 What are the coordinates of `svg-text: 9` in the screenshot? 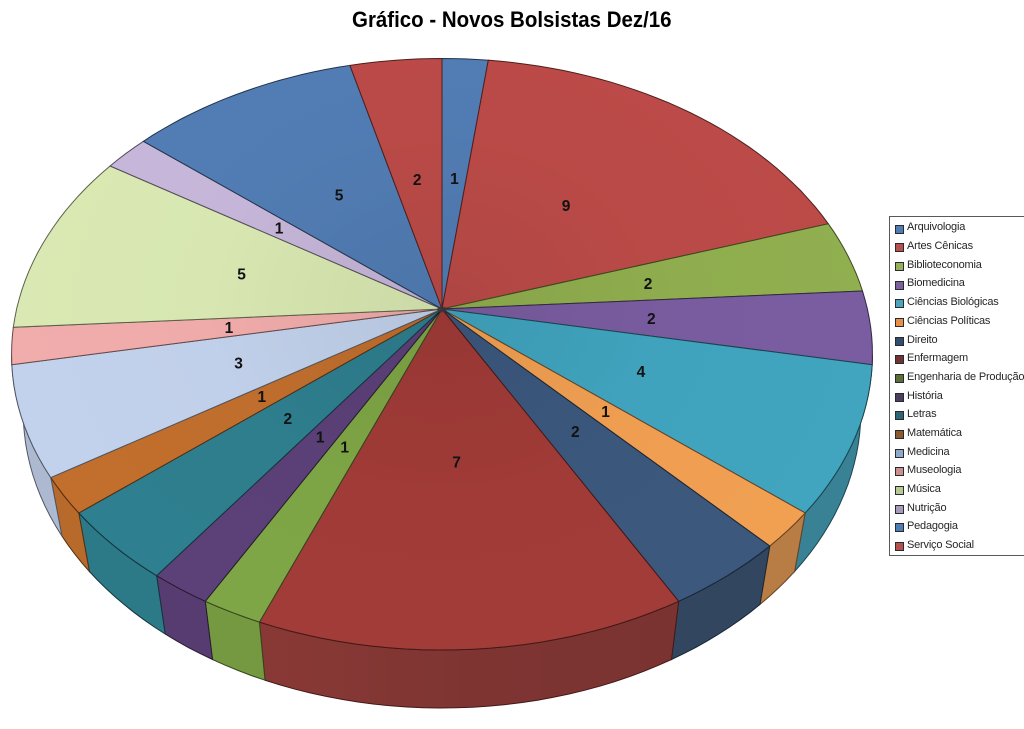 It's located at (566, 206).